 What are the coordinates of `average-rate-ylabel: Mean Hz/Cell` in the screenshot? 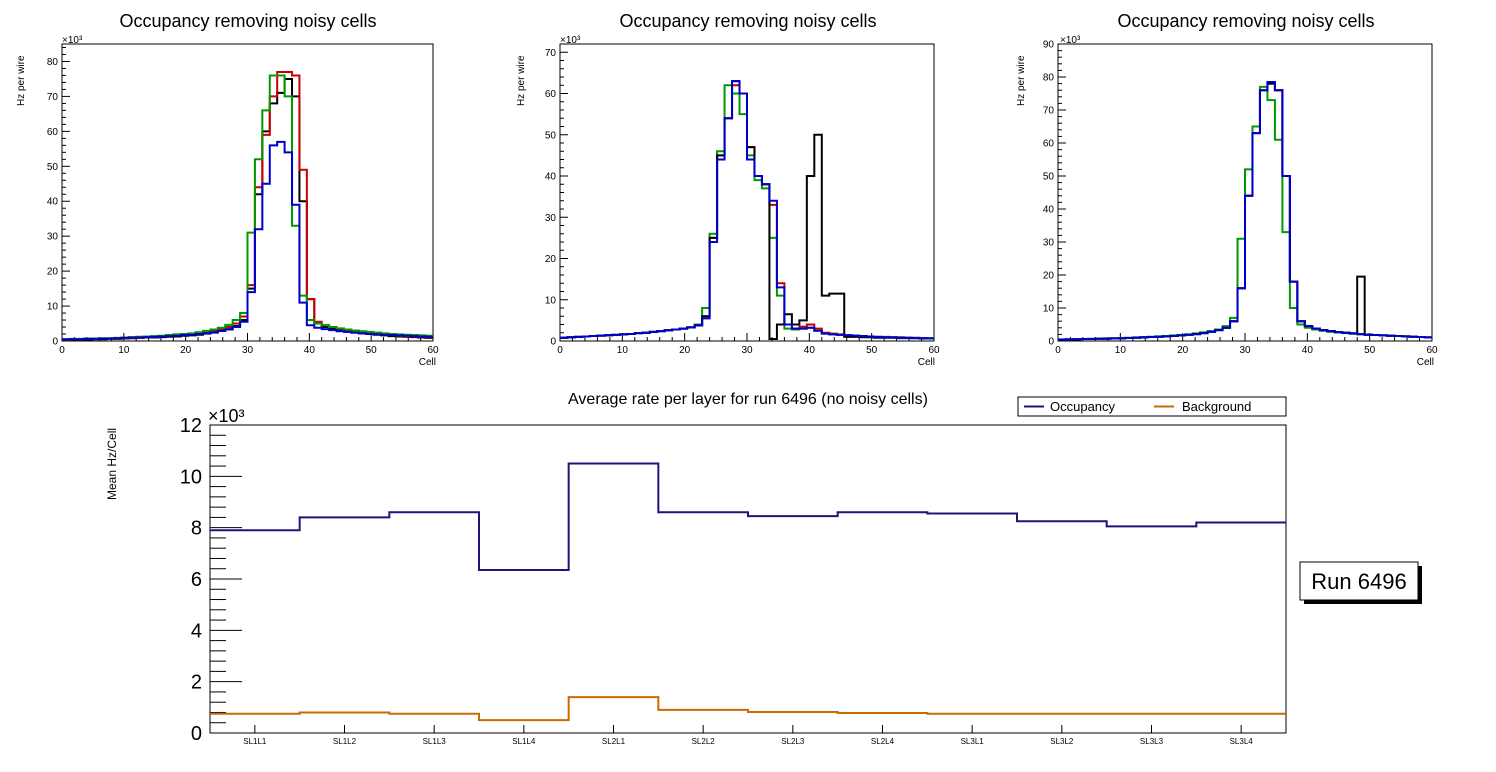 It's located at (112, 464).